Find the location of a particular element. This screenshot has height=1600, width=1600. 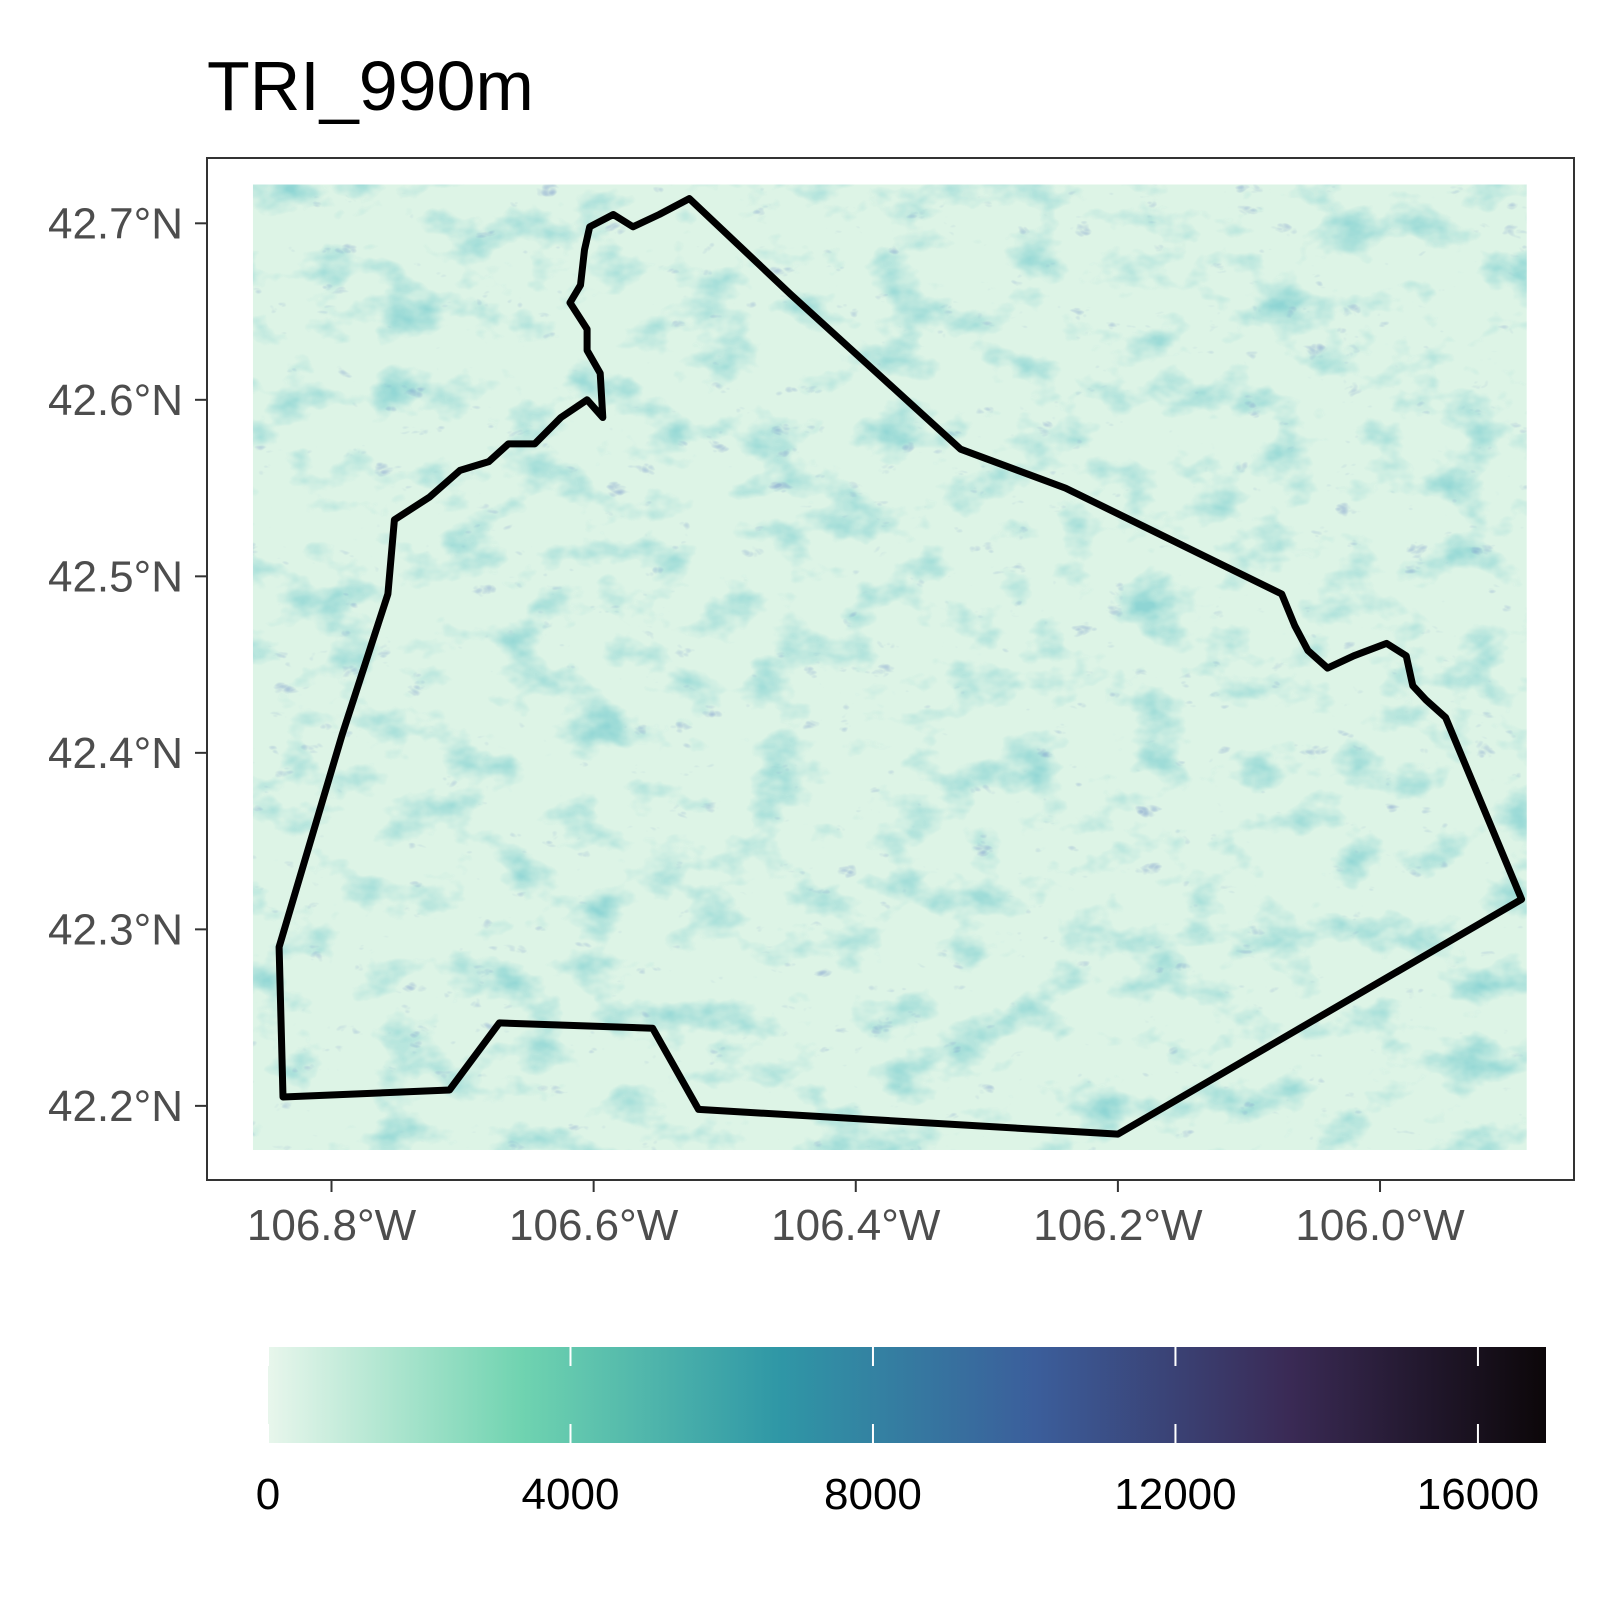

colorbar-legend: 0 4000 8000 12000 16000 is located at coordinates (901, 1433).